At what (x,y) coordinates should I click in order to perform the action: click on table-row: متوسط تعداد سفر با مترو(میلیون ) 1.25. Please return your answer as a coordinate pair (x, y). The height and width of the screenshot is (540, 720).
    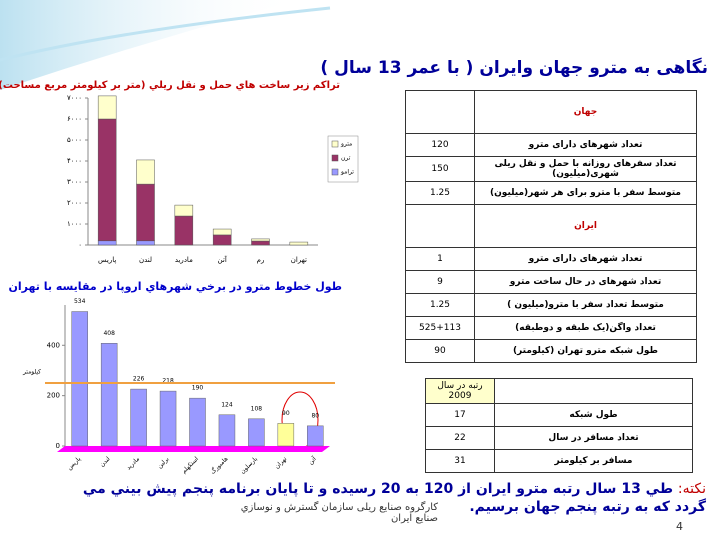
    Looking at the image, I should click on (551, 305).